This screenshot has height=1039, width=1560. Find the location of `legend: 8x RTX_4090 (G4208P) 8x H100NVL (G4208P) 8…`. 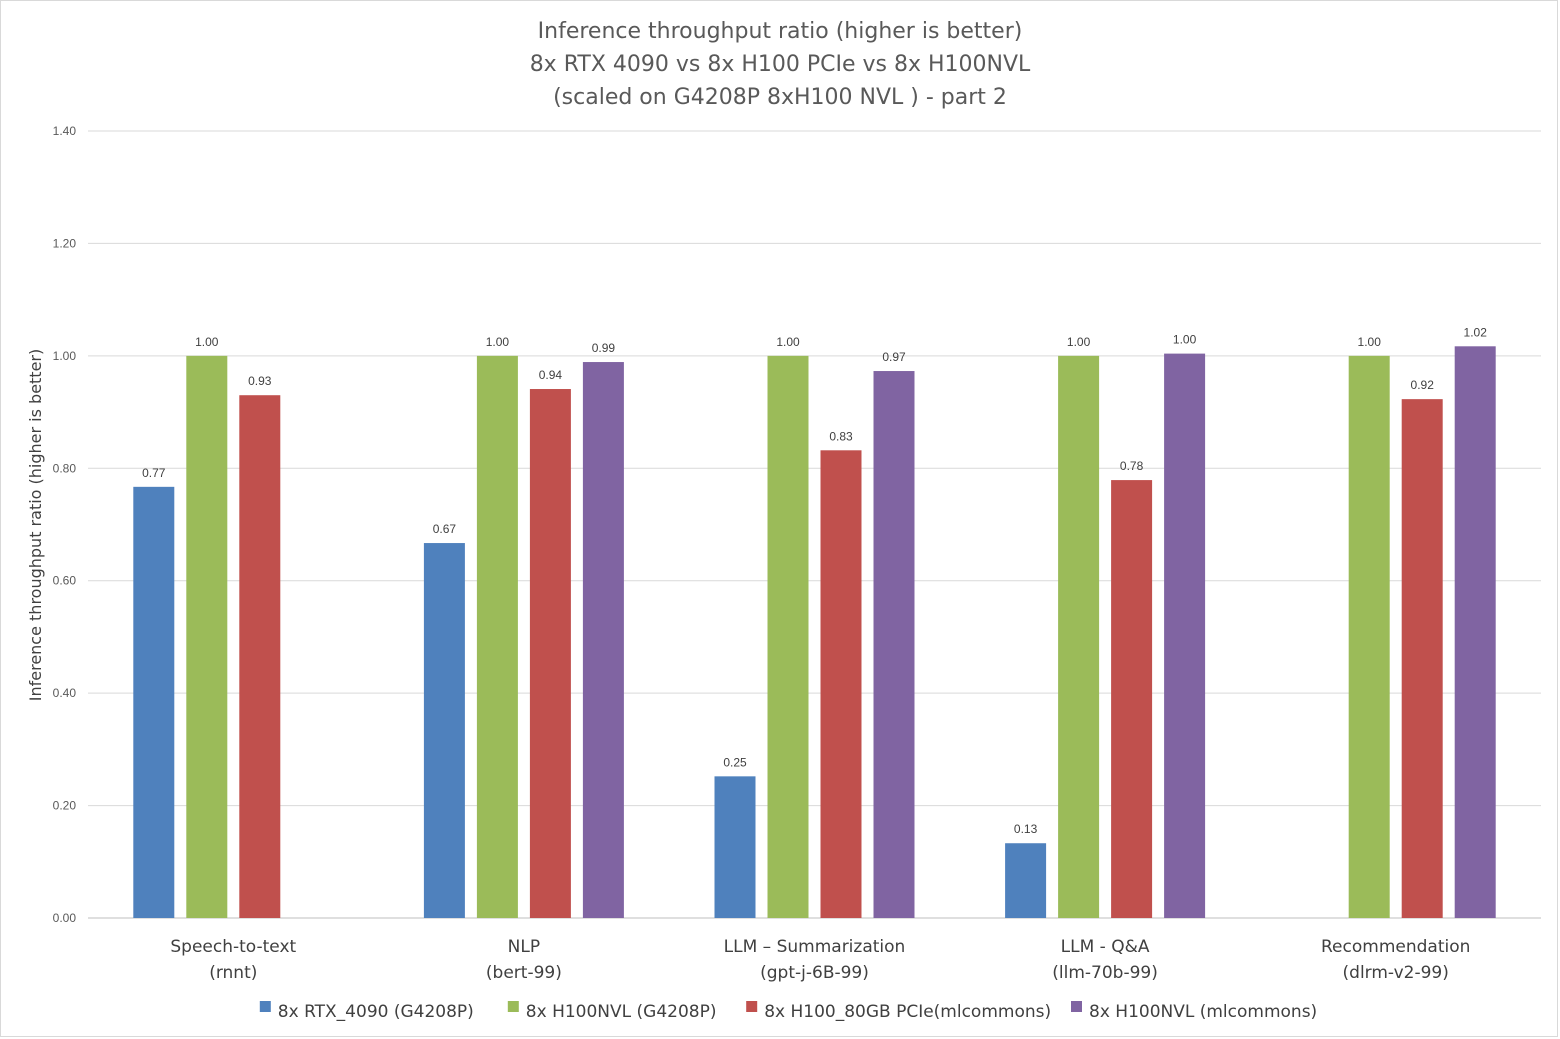

legend: 8x RTX_4090 (G4208P) 8x H100NVL (G4208P) 8… is located at coordinates (788, 1011).